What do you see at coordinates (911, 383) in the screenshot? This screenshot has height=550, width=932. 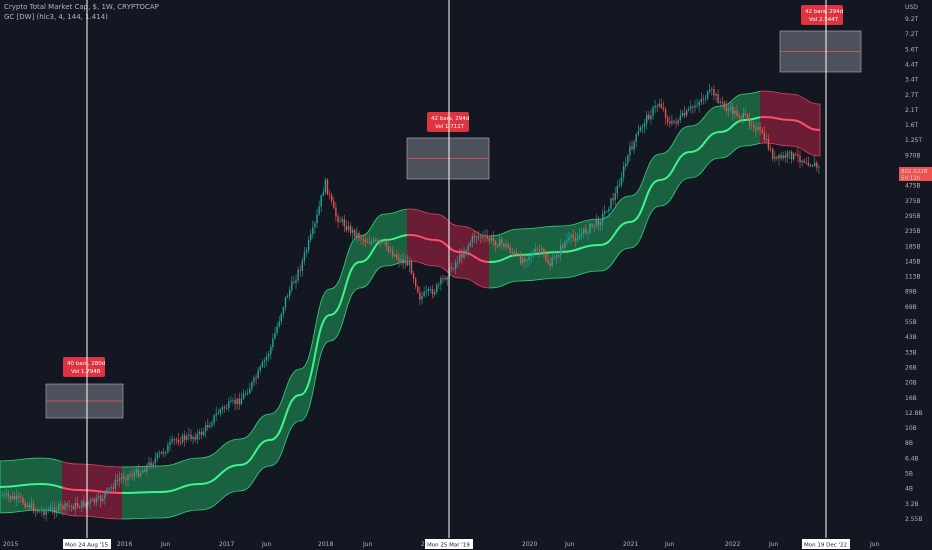 I see `price-tick: 20B` at bounding box center [911, 383].